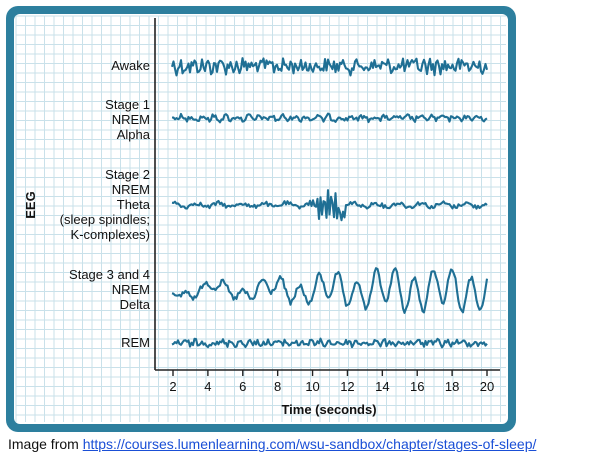 This screenshot has height=465, width=600. What do you see at coordinates (127, 174) in the screenshot?
I see `stage-label-line: Stage 2` at bounding box center [127, 174].